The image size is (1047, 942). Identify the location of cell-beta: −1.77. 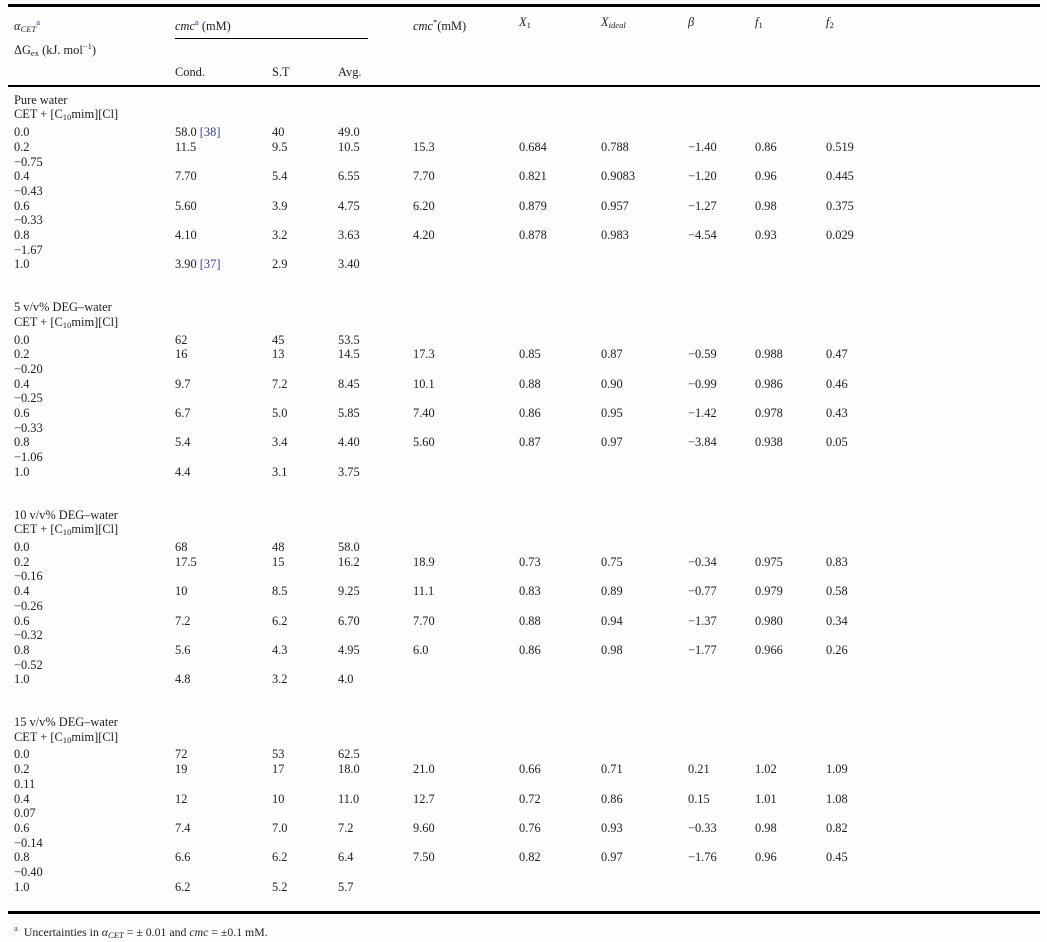
(702, 649).